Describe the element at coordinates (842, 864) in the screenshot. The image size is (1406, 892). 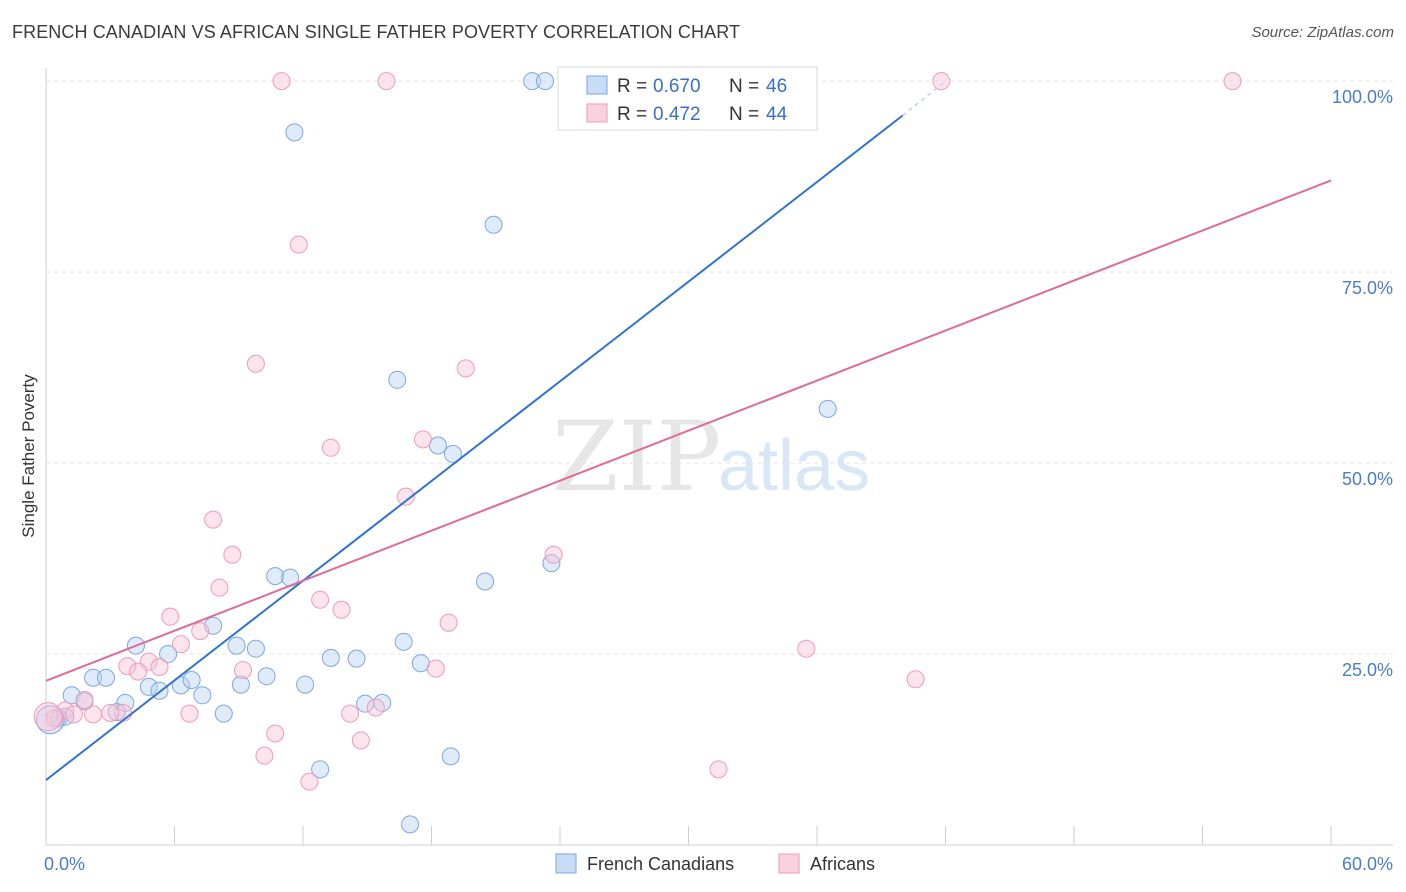
I see `bottom-legend-label-african: Africans` at that location.